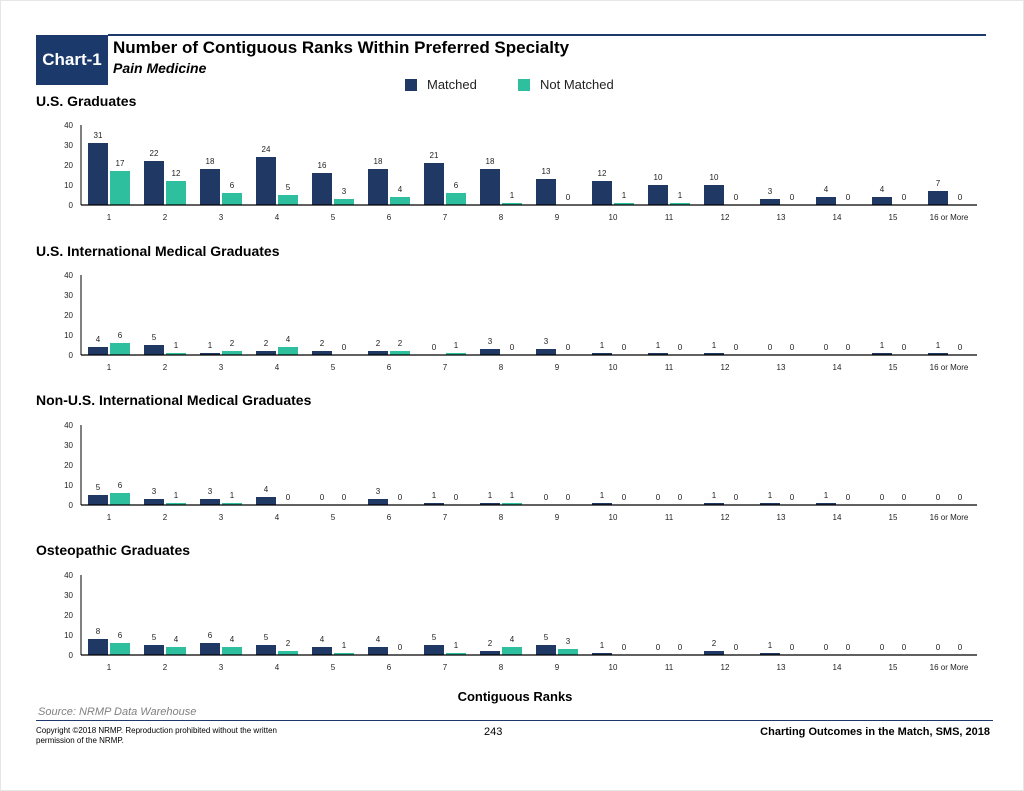 Image resolution: width=1024 pixels, height=791 pixels. I want to click on legend-item-not-matched: Not Matched, so click(566, 84).